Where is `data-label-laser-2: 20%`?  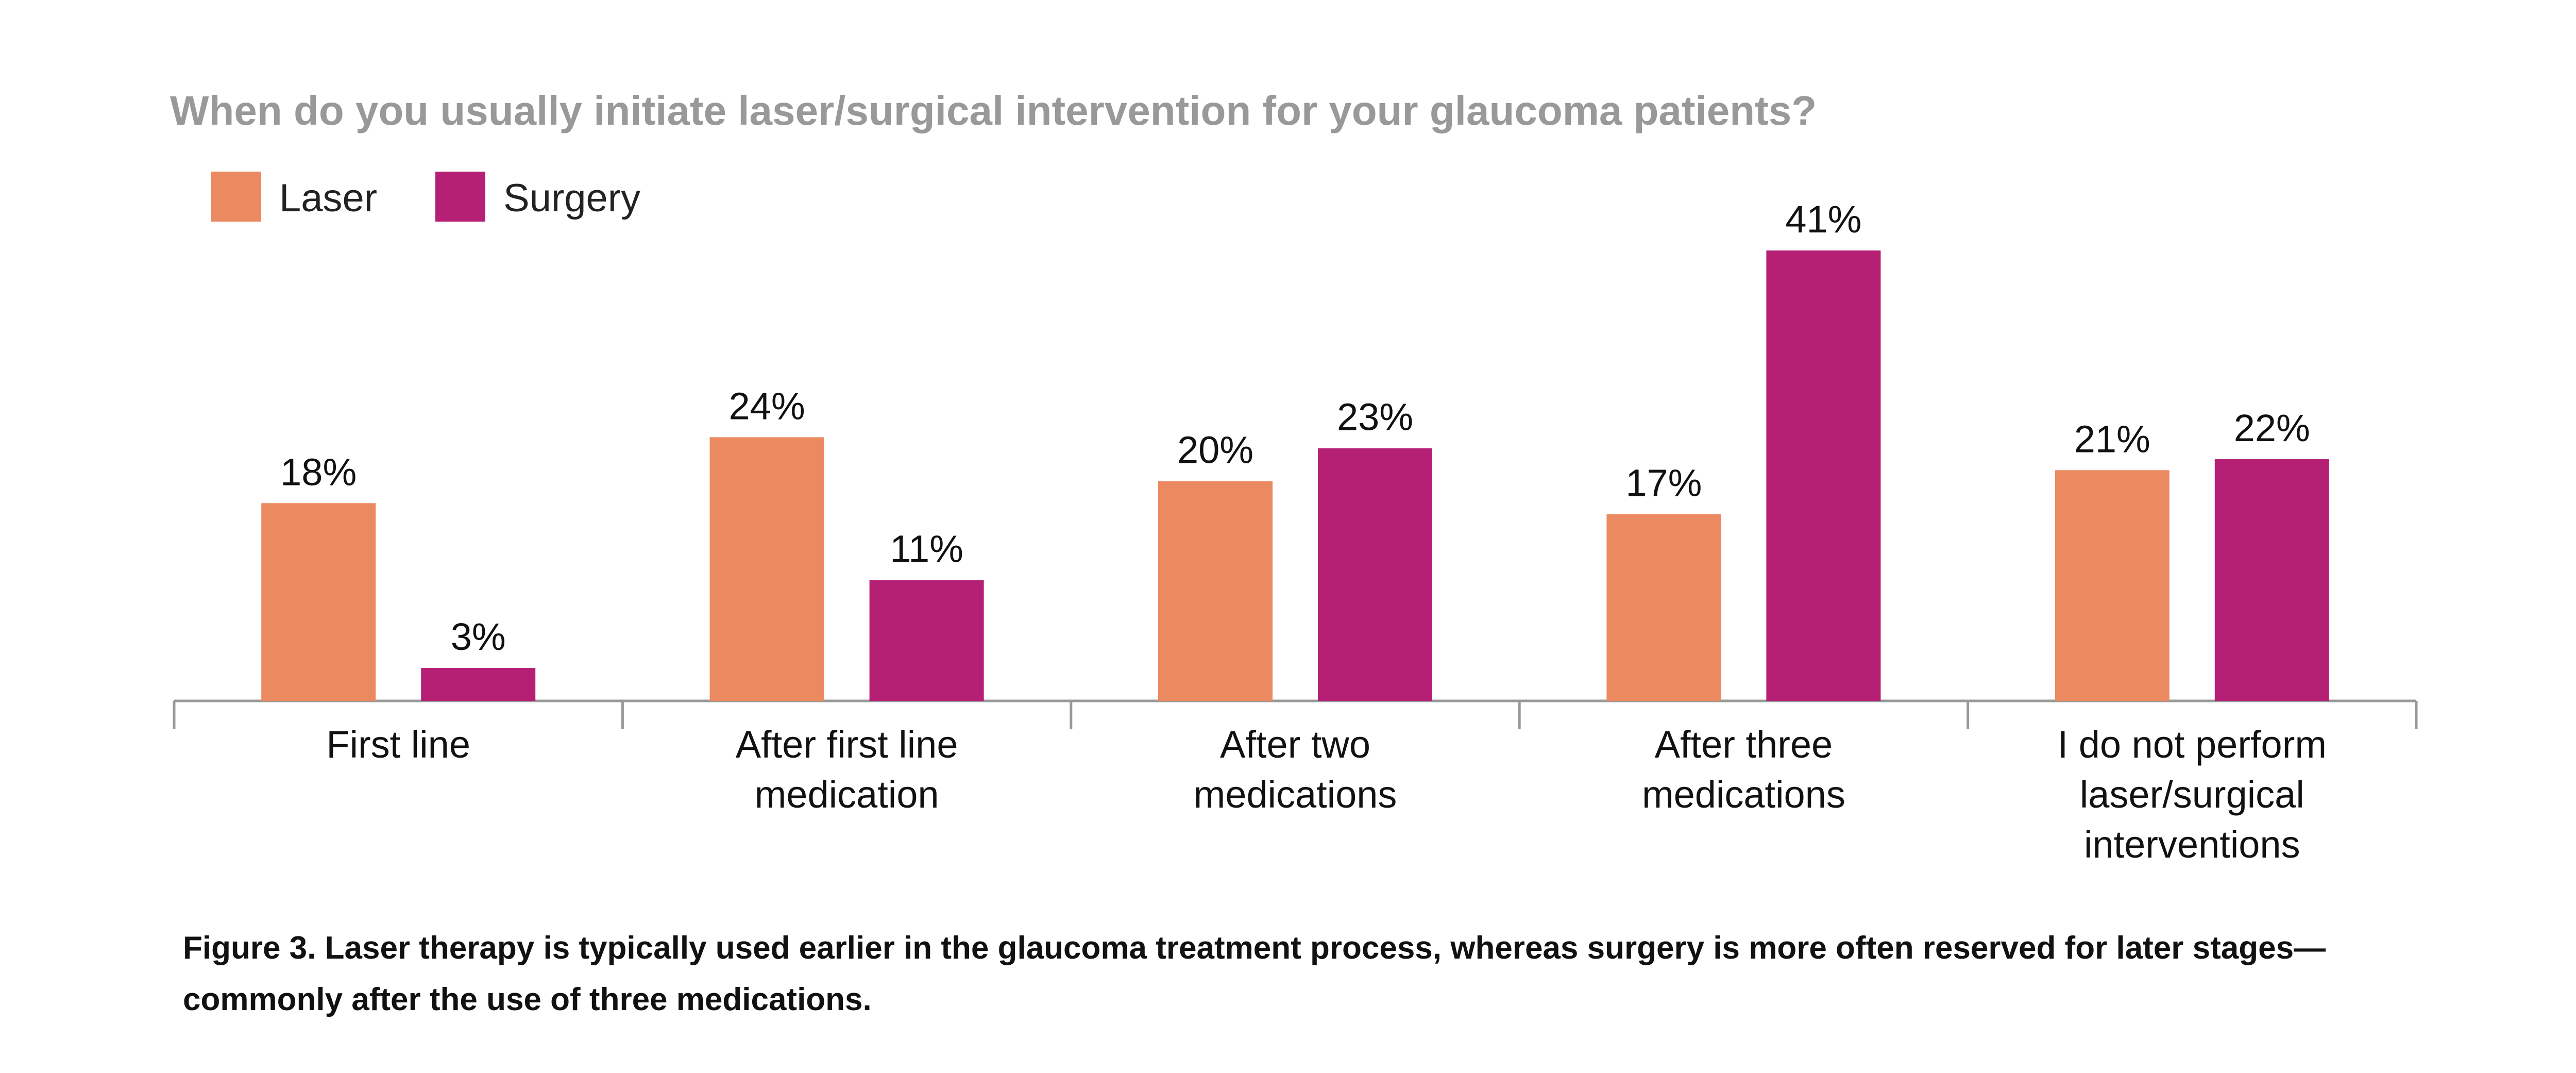
data-label-laser-2: 20% is located at coordinates (1215, 450).